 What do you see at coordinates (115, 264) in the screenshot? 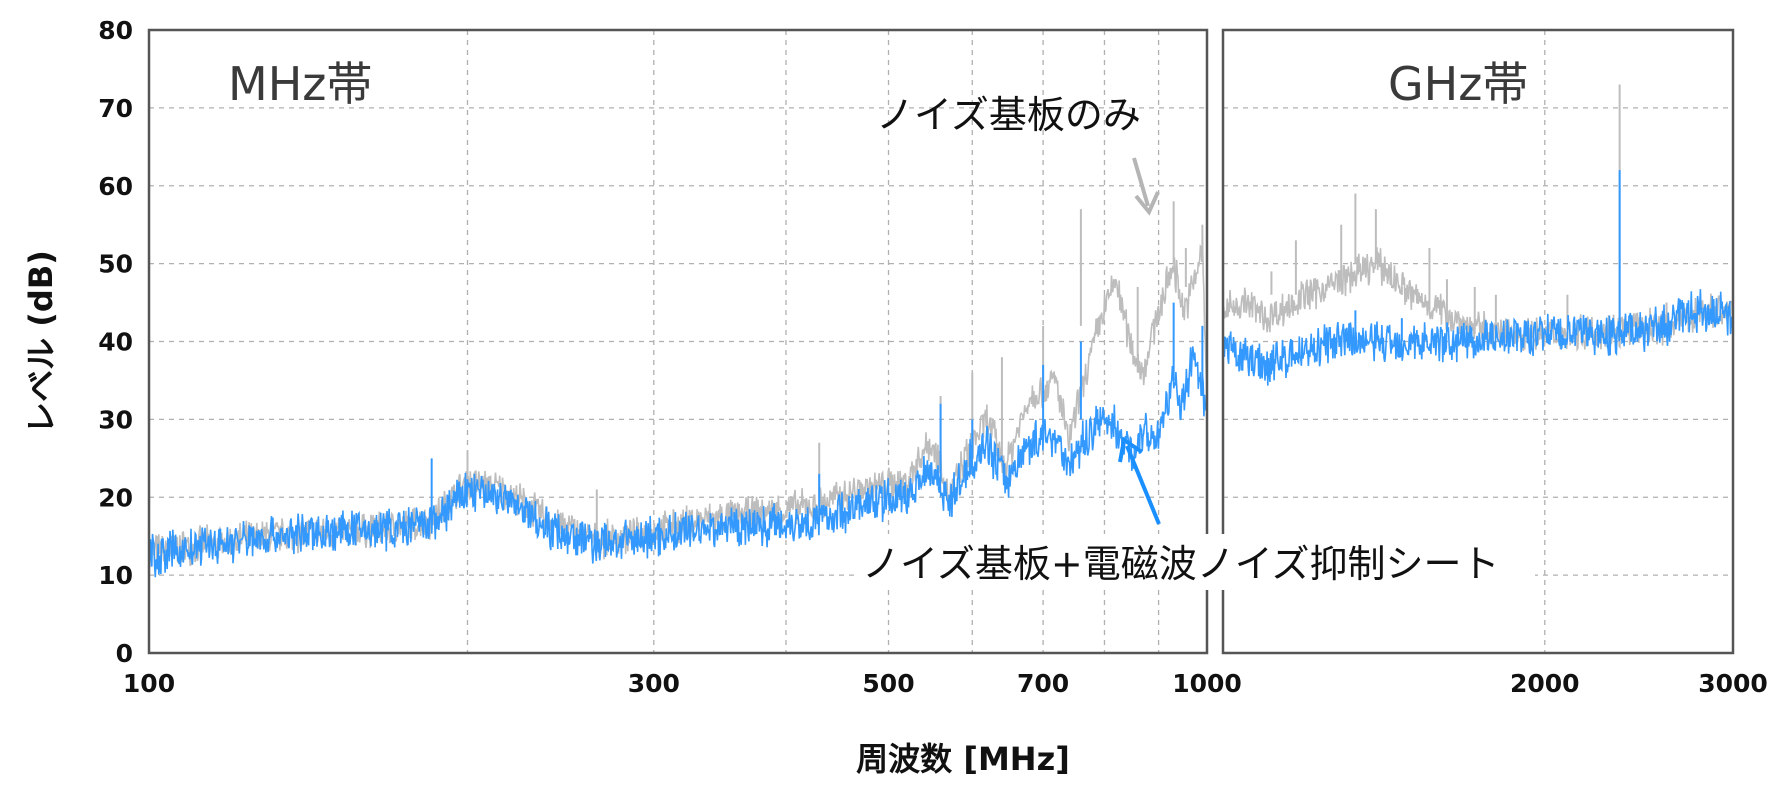
I see `y-tick-label: 50` at bounding box center [115, 264].